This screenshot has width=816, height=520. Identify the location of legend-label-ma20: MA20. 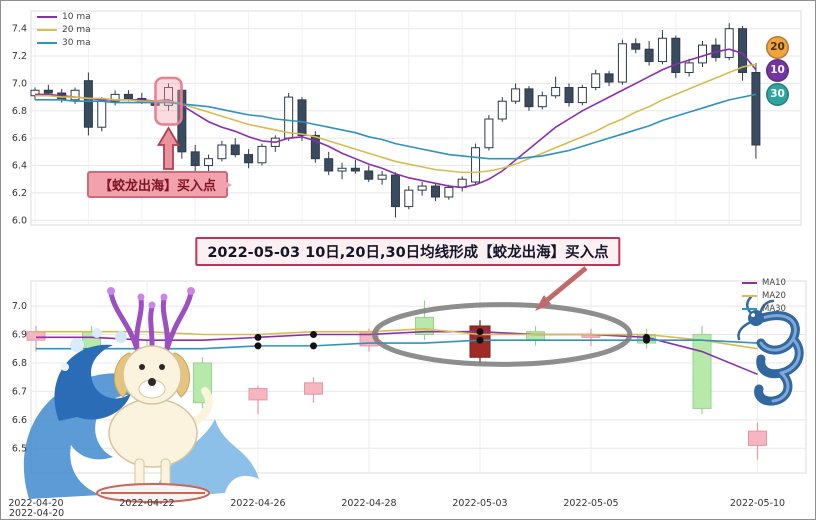
(774, 296).